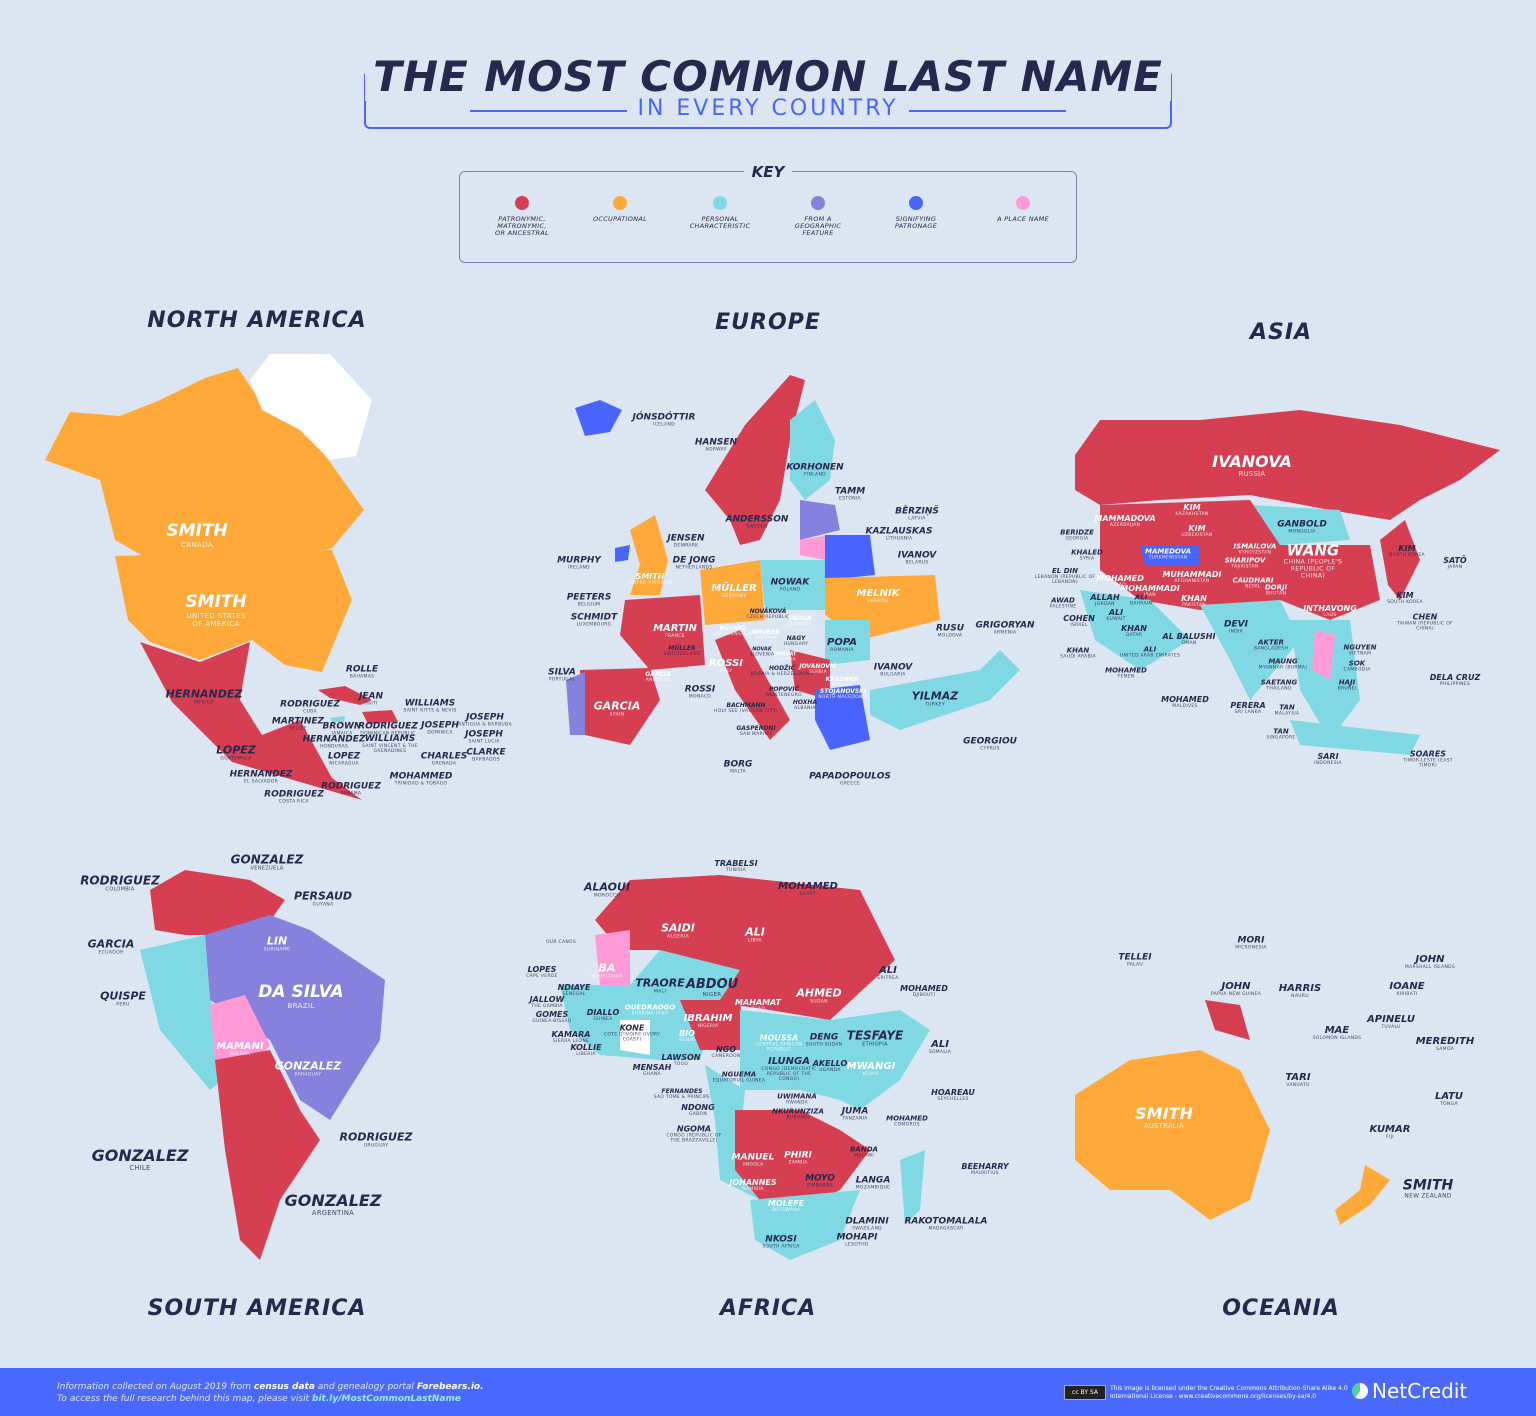 This screenshot has width=1536, height=1416. I want to click on country-label: HARRIS NAURU, so click(1300, 992).